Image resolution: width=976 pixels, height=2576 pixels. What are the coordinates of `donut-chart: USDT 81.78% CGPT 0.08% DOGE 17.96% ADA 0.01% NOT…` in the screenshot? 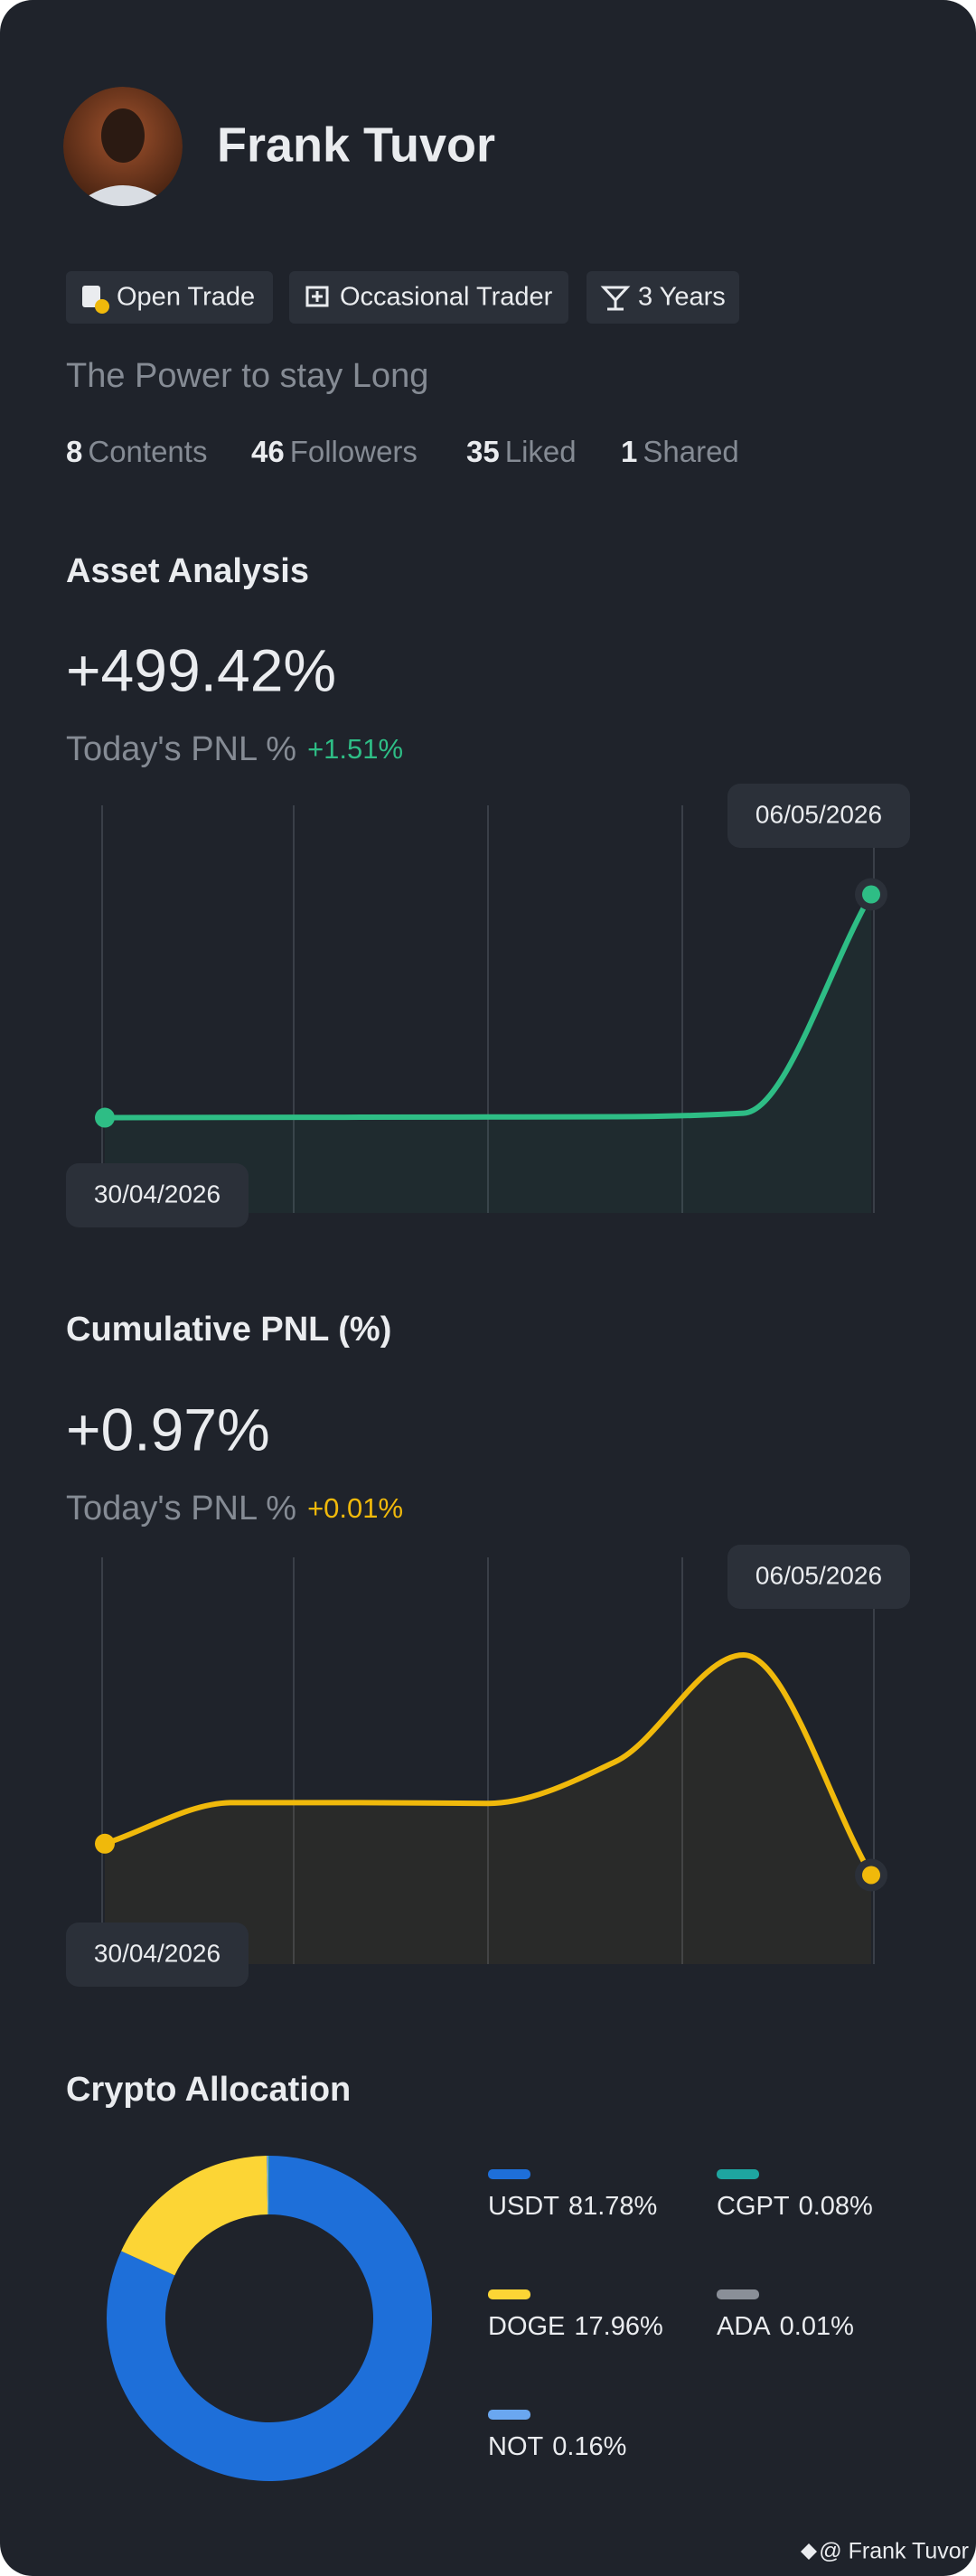 It's located at (490, 2319).